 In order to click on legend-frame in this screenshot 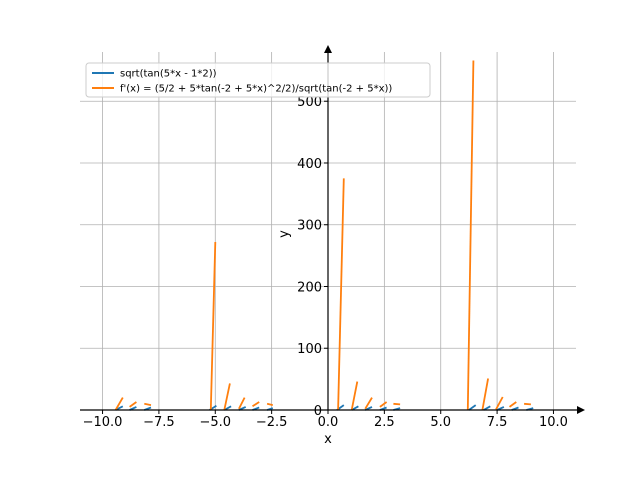, I will do `click(258, 80)`.